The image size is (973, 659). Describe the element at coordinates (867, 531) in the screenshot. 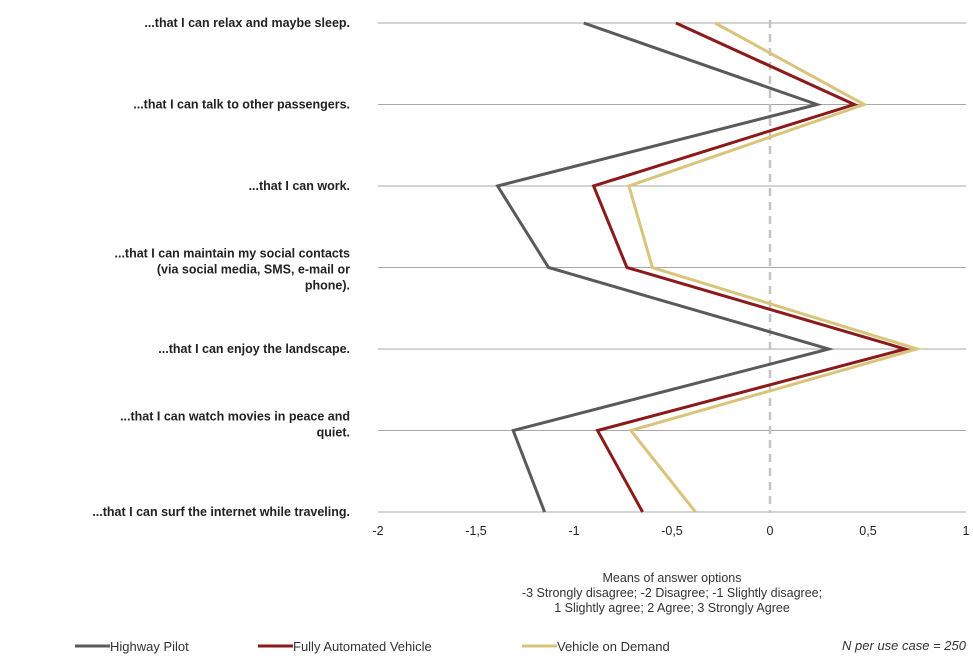

I see `x-tick-label: 0,5` at that location.